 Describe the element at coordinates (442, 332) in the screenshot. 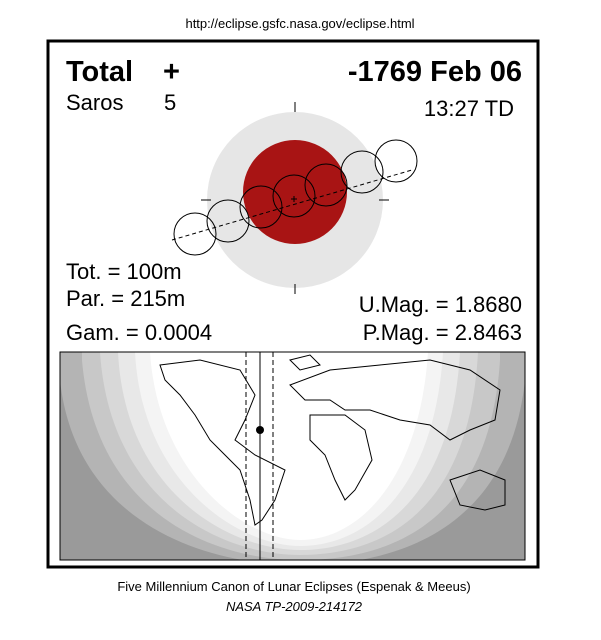

I see `penumbral-magnitude: P.Mag. = 2.8463` at that location.